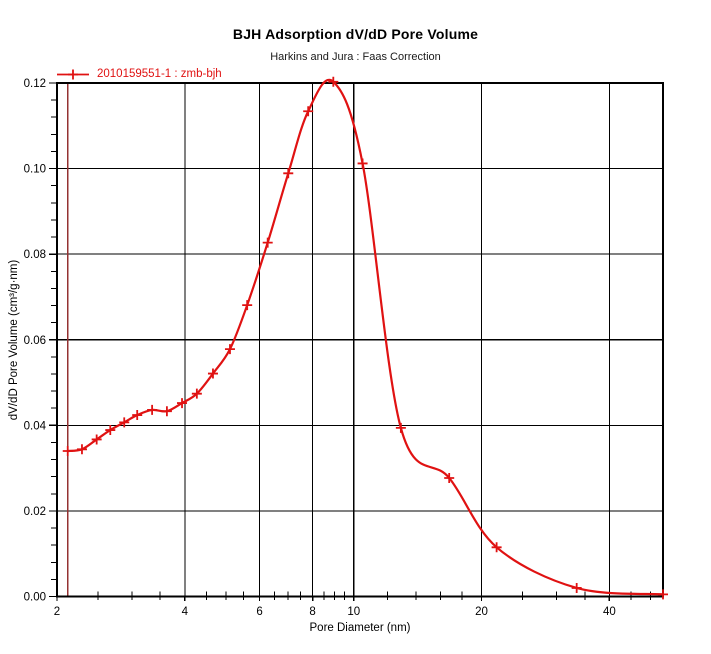 The width and height of the screenshot is (711, 654). Describe the element at coordinates (353, 612) in the screenshot. I see `x-tick-label: 10` at that location.